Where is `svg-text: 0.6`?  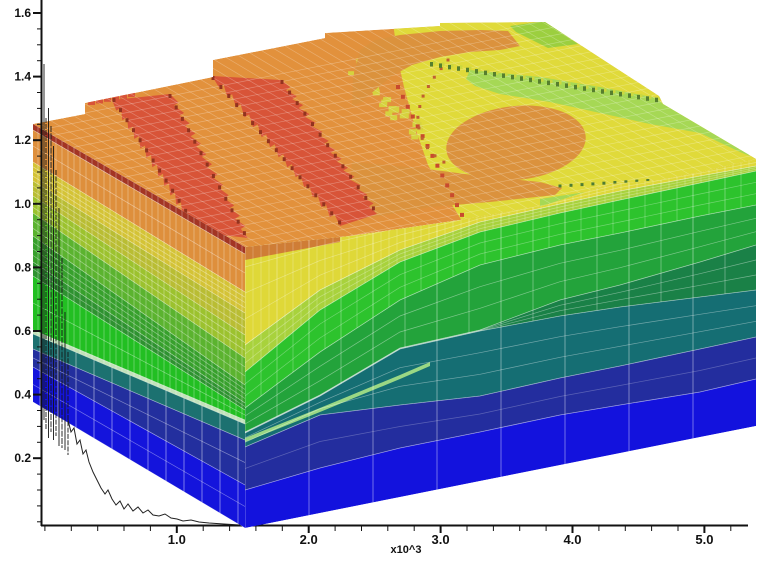 svg-text: 0.6 is located at coordinates (22, 331).